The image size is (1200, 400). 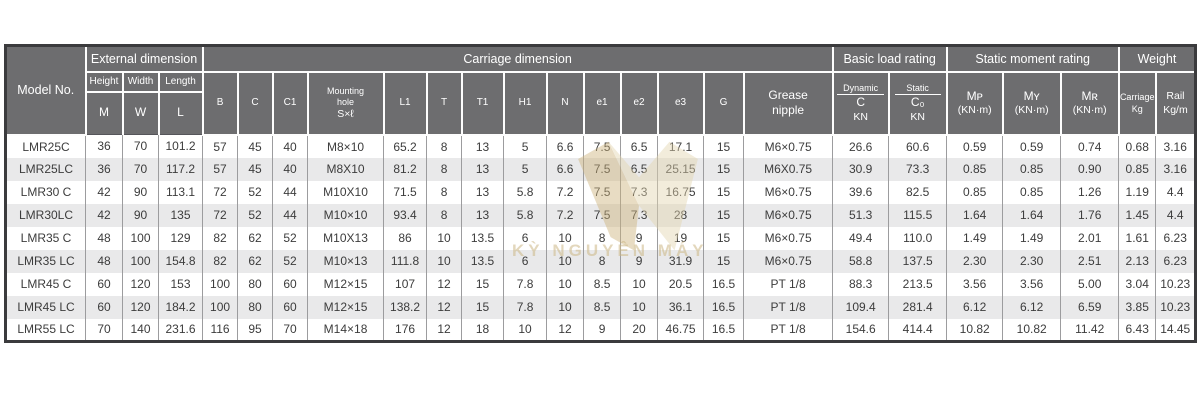 I want to click on model-cell: LMR45 C, so click(x=45, y=284).